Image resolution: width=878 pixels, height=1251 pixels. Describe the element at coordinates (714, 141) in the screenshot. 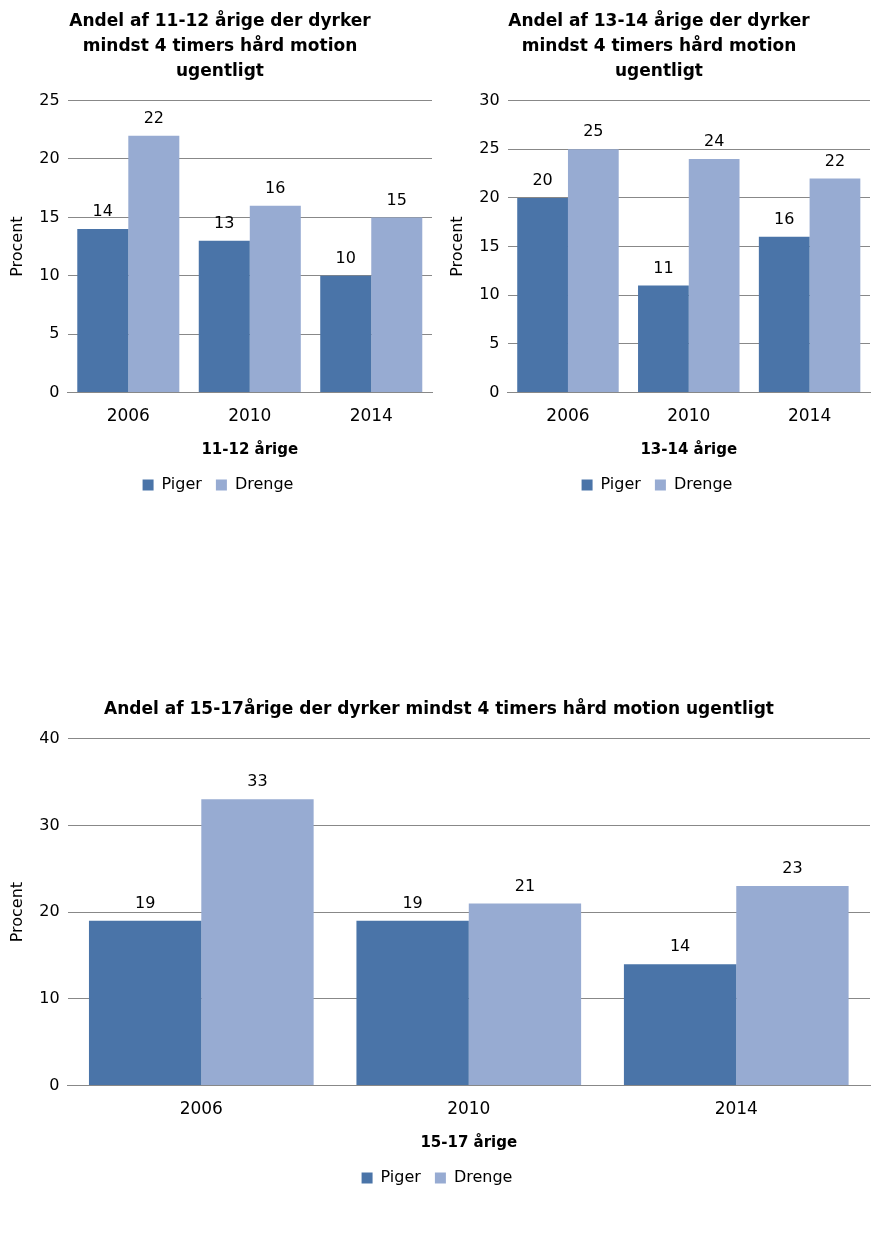

I see `data-label: 24` at that location.